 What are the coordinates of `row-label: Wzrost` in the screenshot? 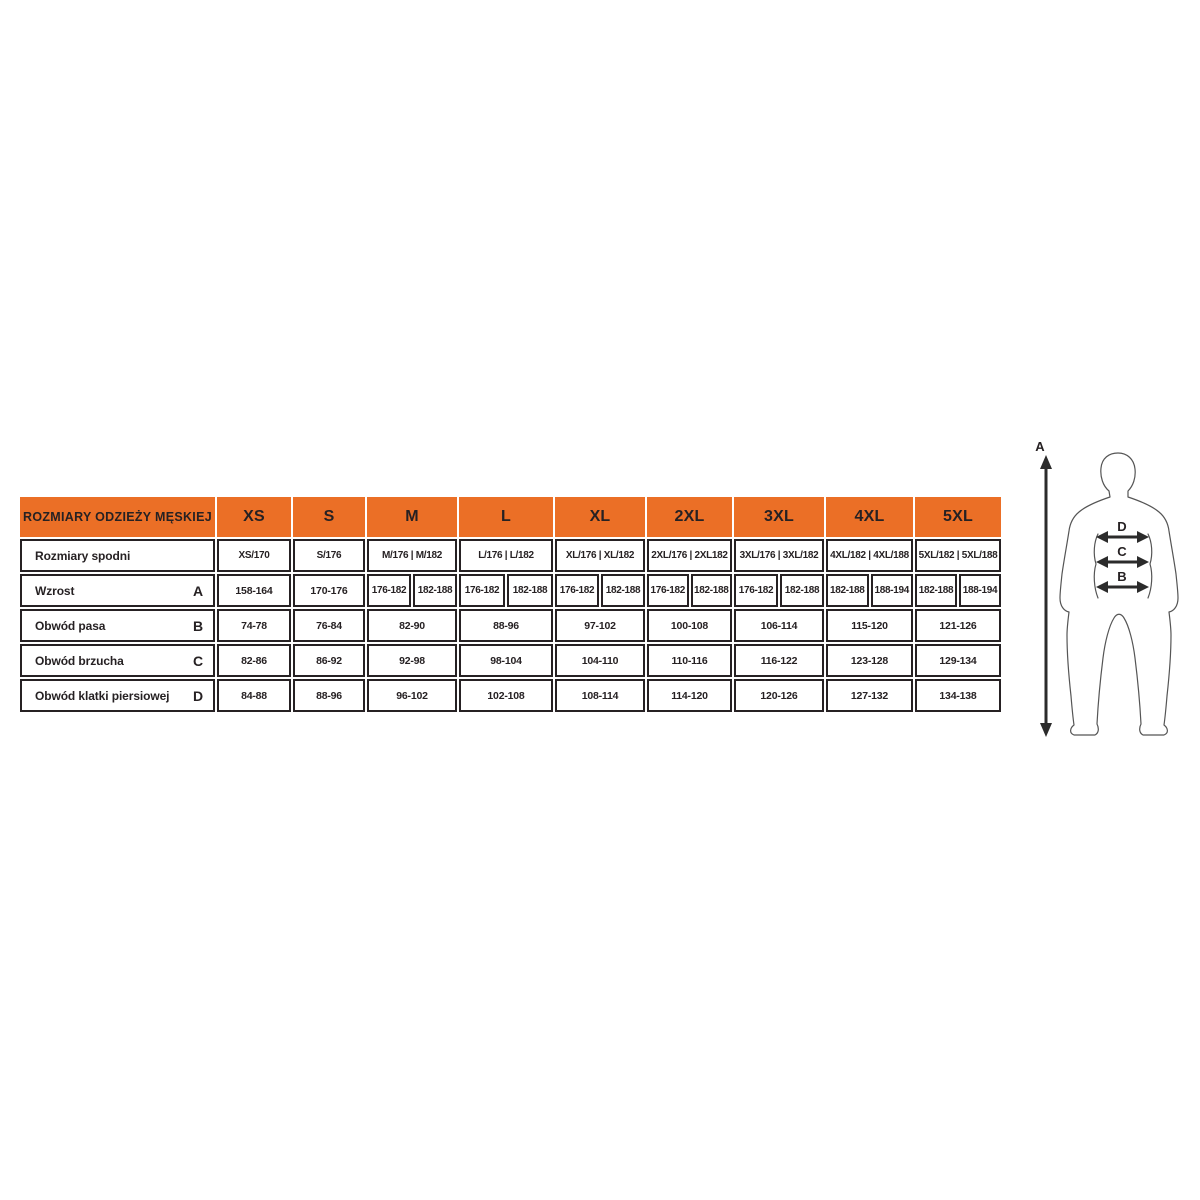 It's located at (55, 590).